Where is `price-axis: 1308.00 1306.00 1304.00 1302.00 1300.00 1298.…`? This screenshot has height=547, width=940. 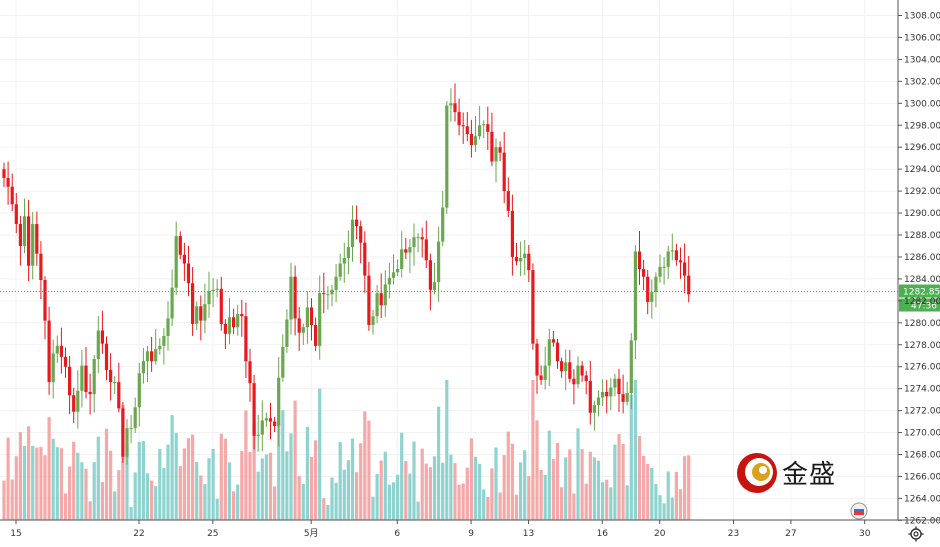 price-axis: 1308.00 1306.00 1304.00 1302.00 1300.00 1298.… is located at coordinates (918, 263).